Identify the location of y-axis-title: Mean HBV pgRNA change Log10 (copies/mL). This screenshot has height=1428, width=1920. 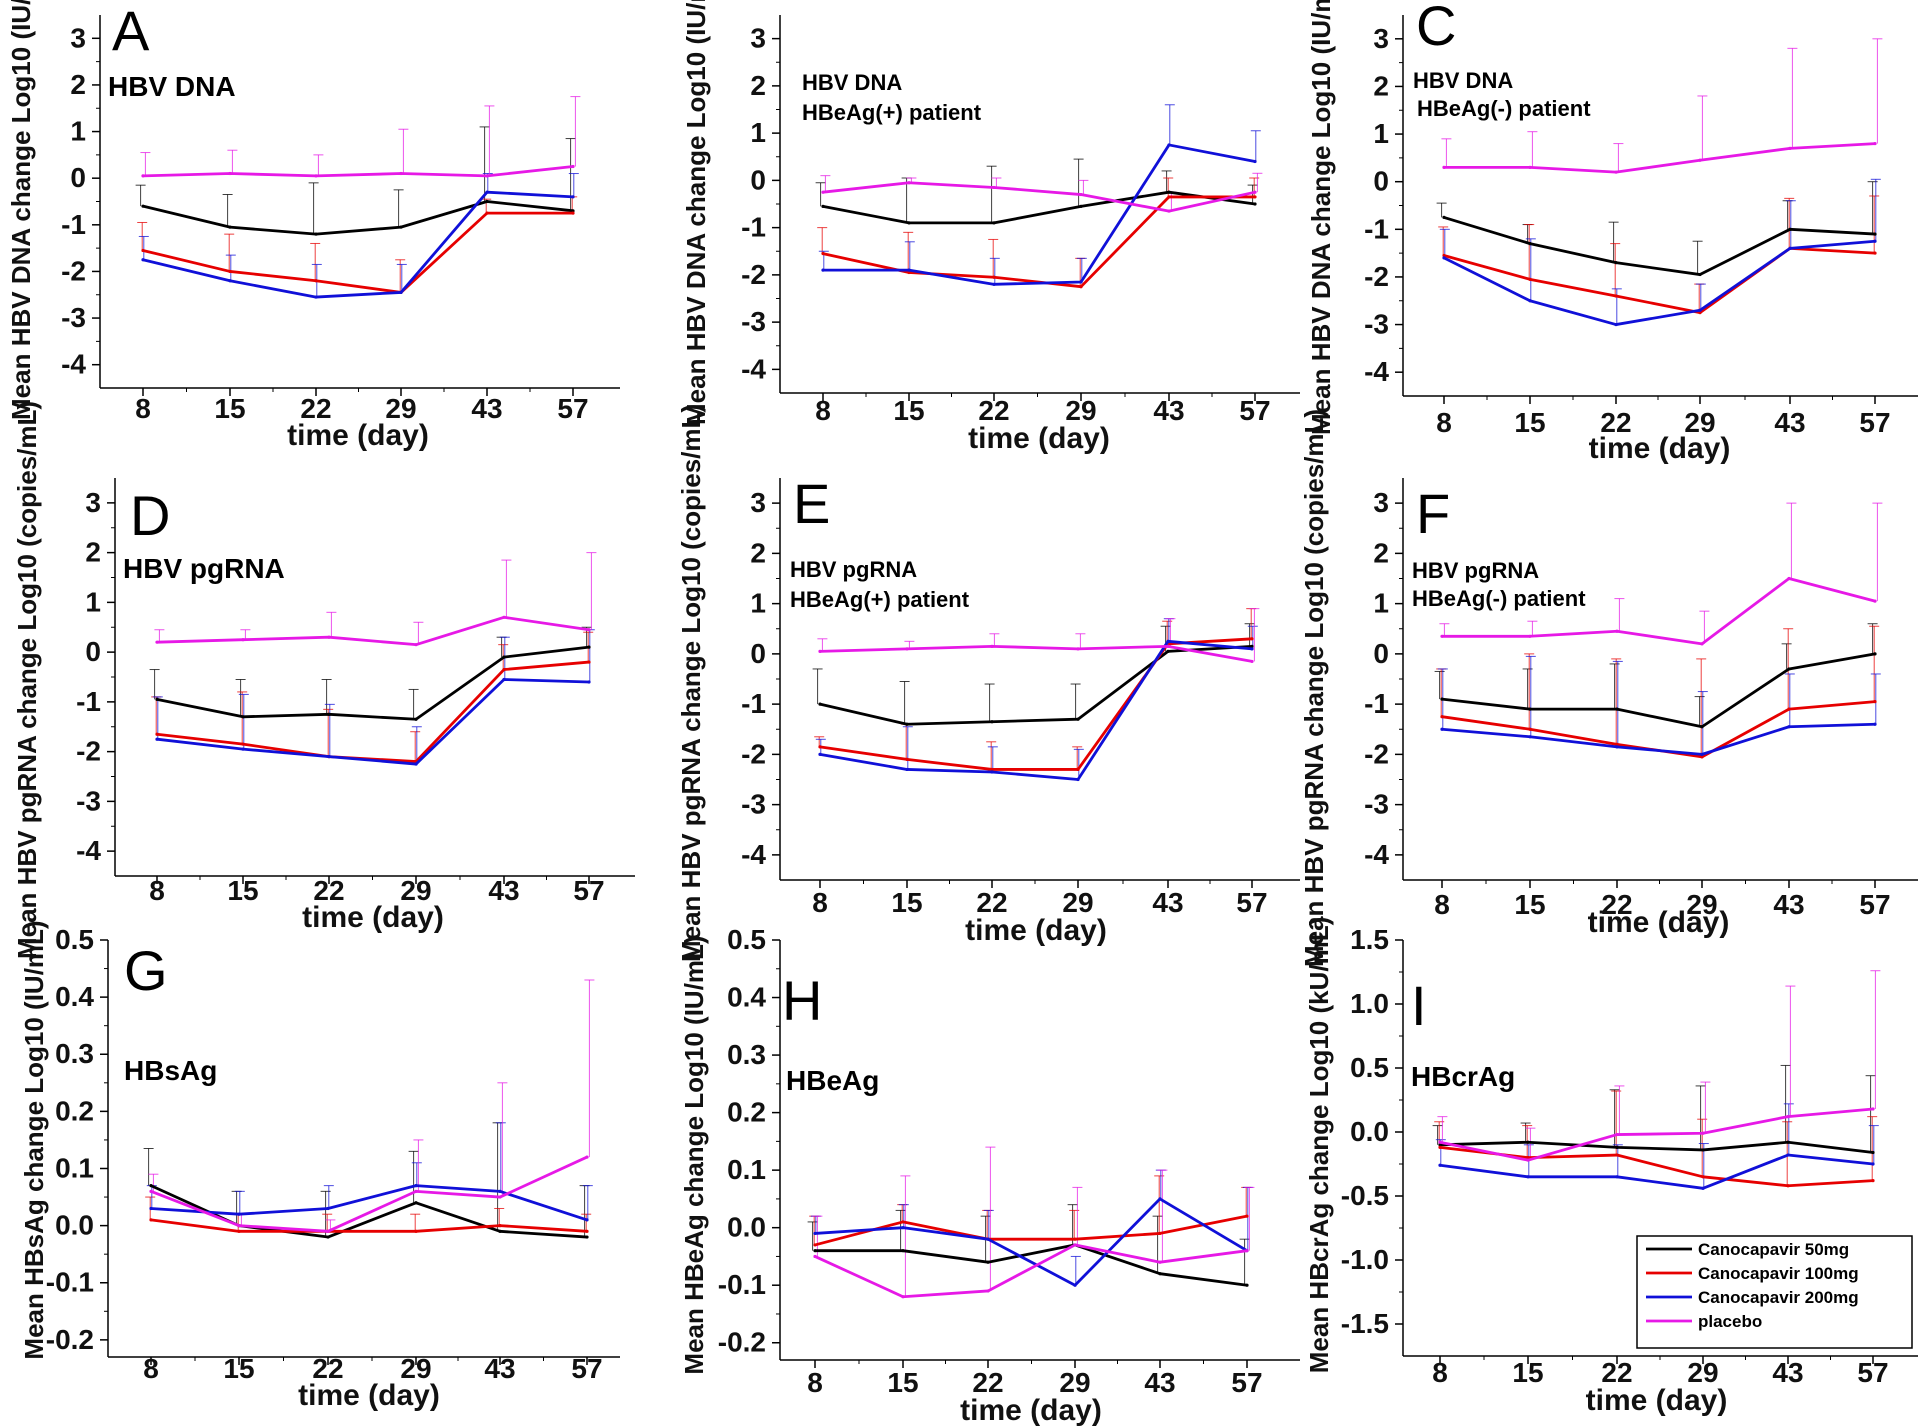
(1314, 688).